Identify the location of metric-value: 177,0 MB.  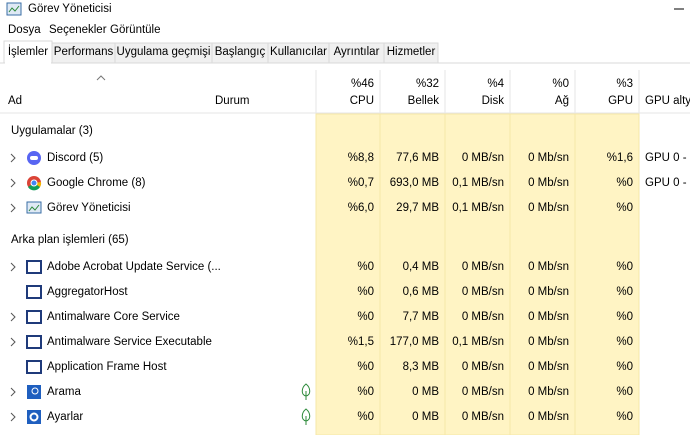
(415, 342).